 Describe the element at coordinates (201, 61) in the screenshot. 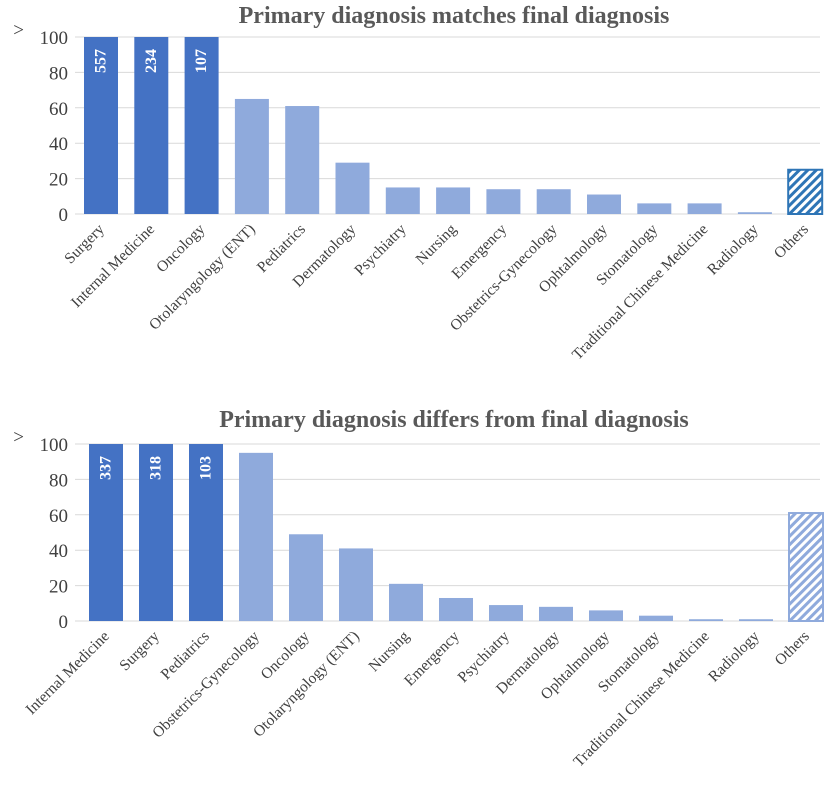

I see `data-label: 107` at that location.